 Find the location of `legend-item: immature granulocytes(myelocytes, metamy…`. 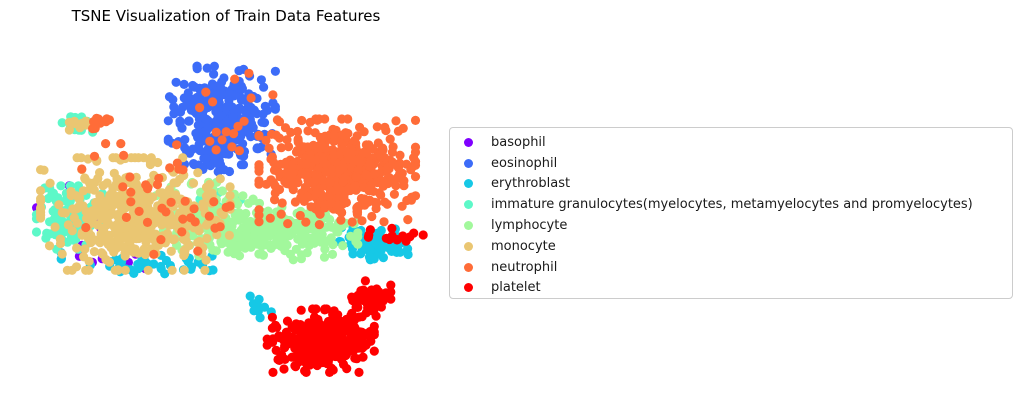

legend-item: immature granulocytes(myelocytes, metamy… is located at coordinates (731, 204).